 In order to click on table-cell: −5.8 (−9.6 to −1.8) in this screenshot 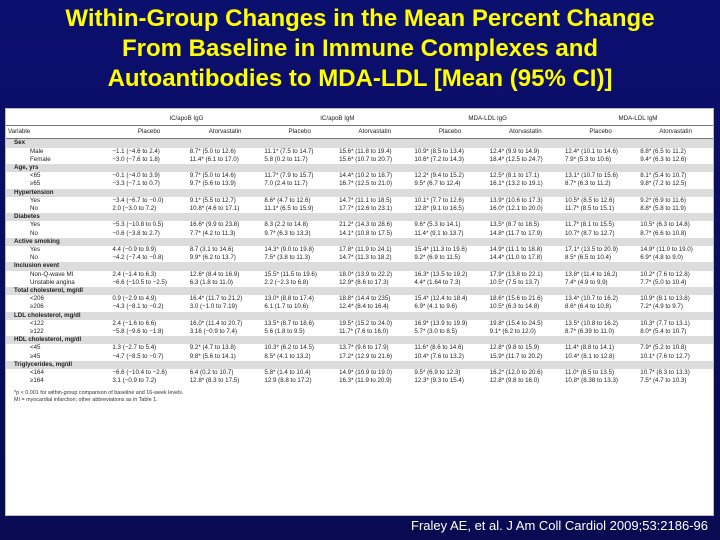, I will do `click(138, 332)`.